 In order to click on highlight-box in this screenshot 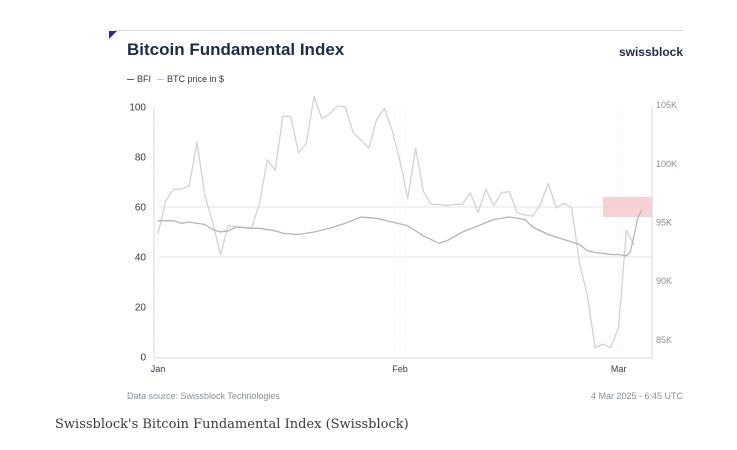, I will do `click(627, 207)`.